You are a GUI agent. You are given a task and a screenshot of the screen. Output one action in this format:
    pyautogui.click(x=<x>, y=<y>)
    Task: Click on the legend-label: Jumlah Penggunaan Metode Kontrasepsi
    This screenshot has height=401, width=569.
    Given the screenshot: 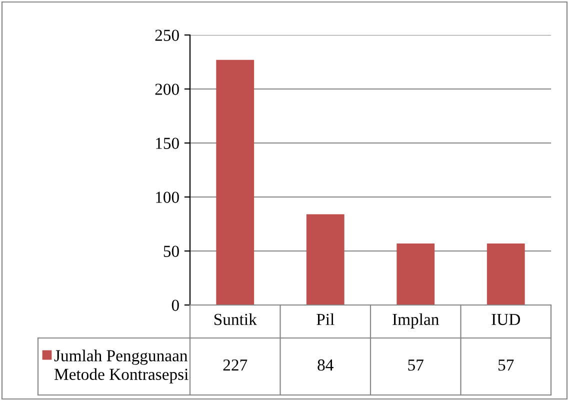 What is the action you would take?
    pyautogui.click(x=121, y=367)
    